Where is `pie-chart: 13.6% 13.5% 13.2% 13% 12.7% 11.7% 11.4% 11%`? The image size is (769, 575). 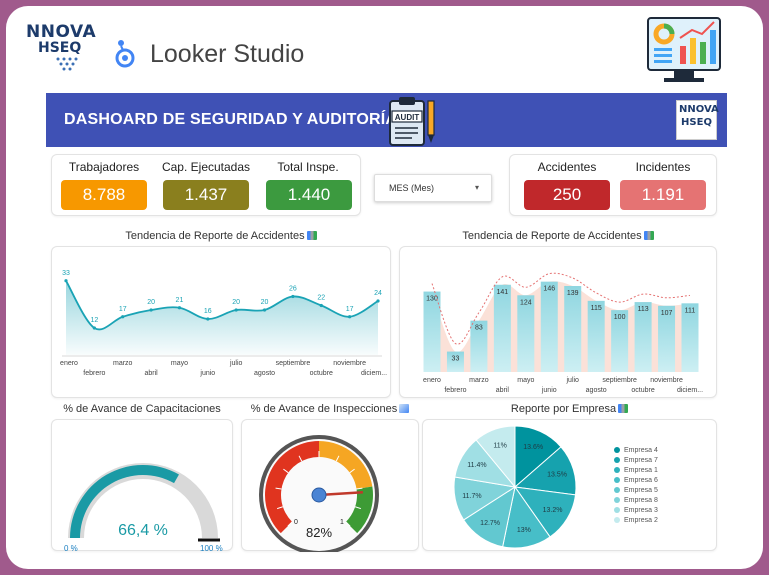
pie-chart: 13.6% 13.5% 13.2% 13% 12.7% 11.7% 11.4% 11% is located at coordinates (515, 487).